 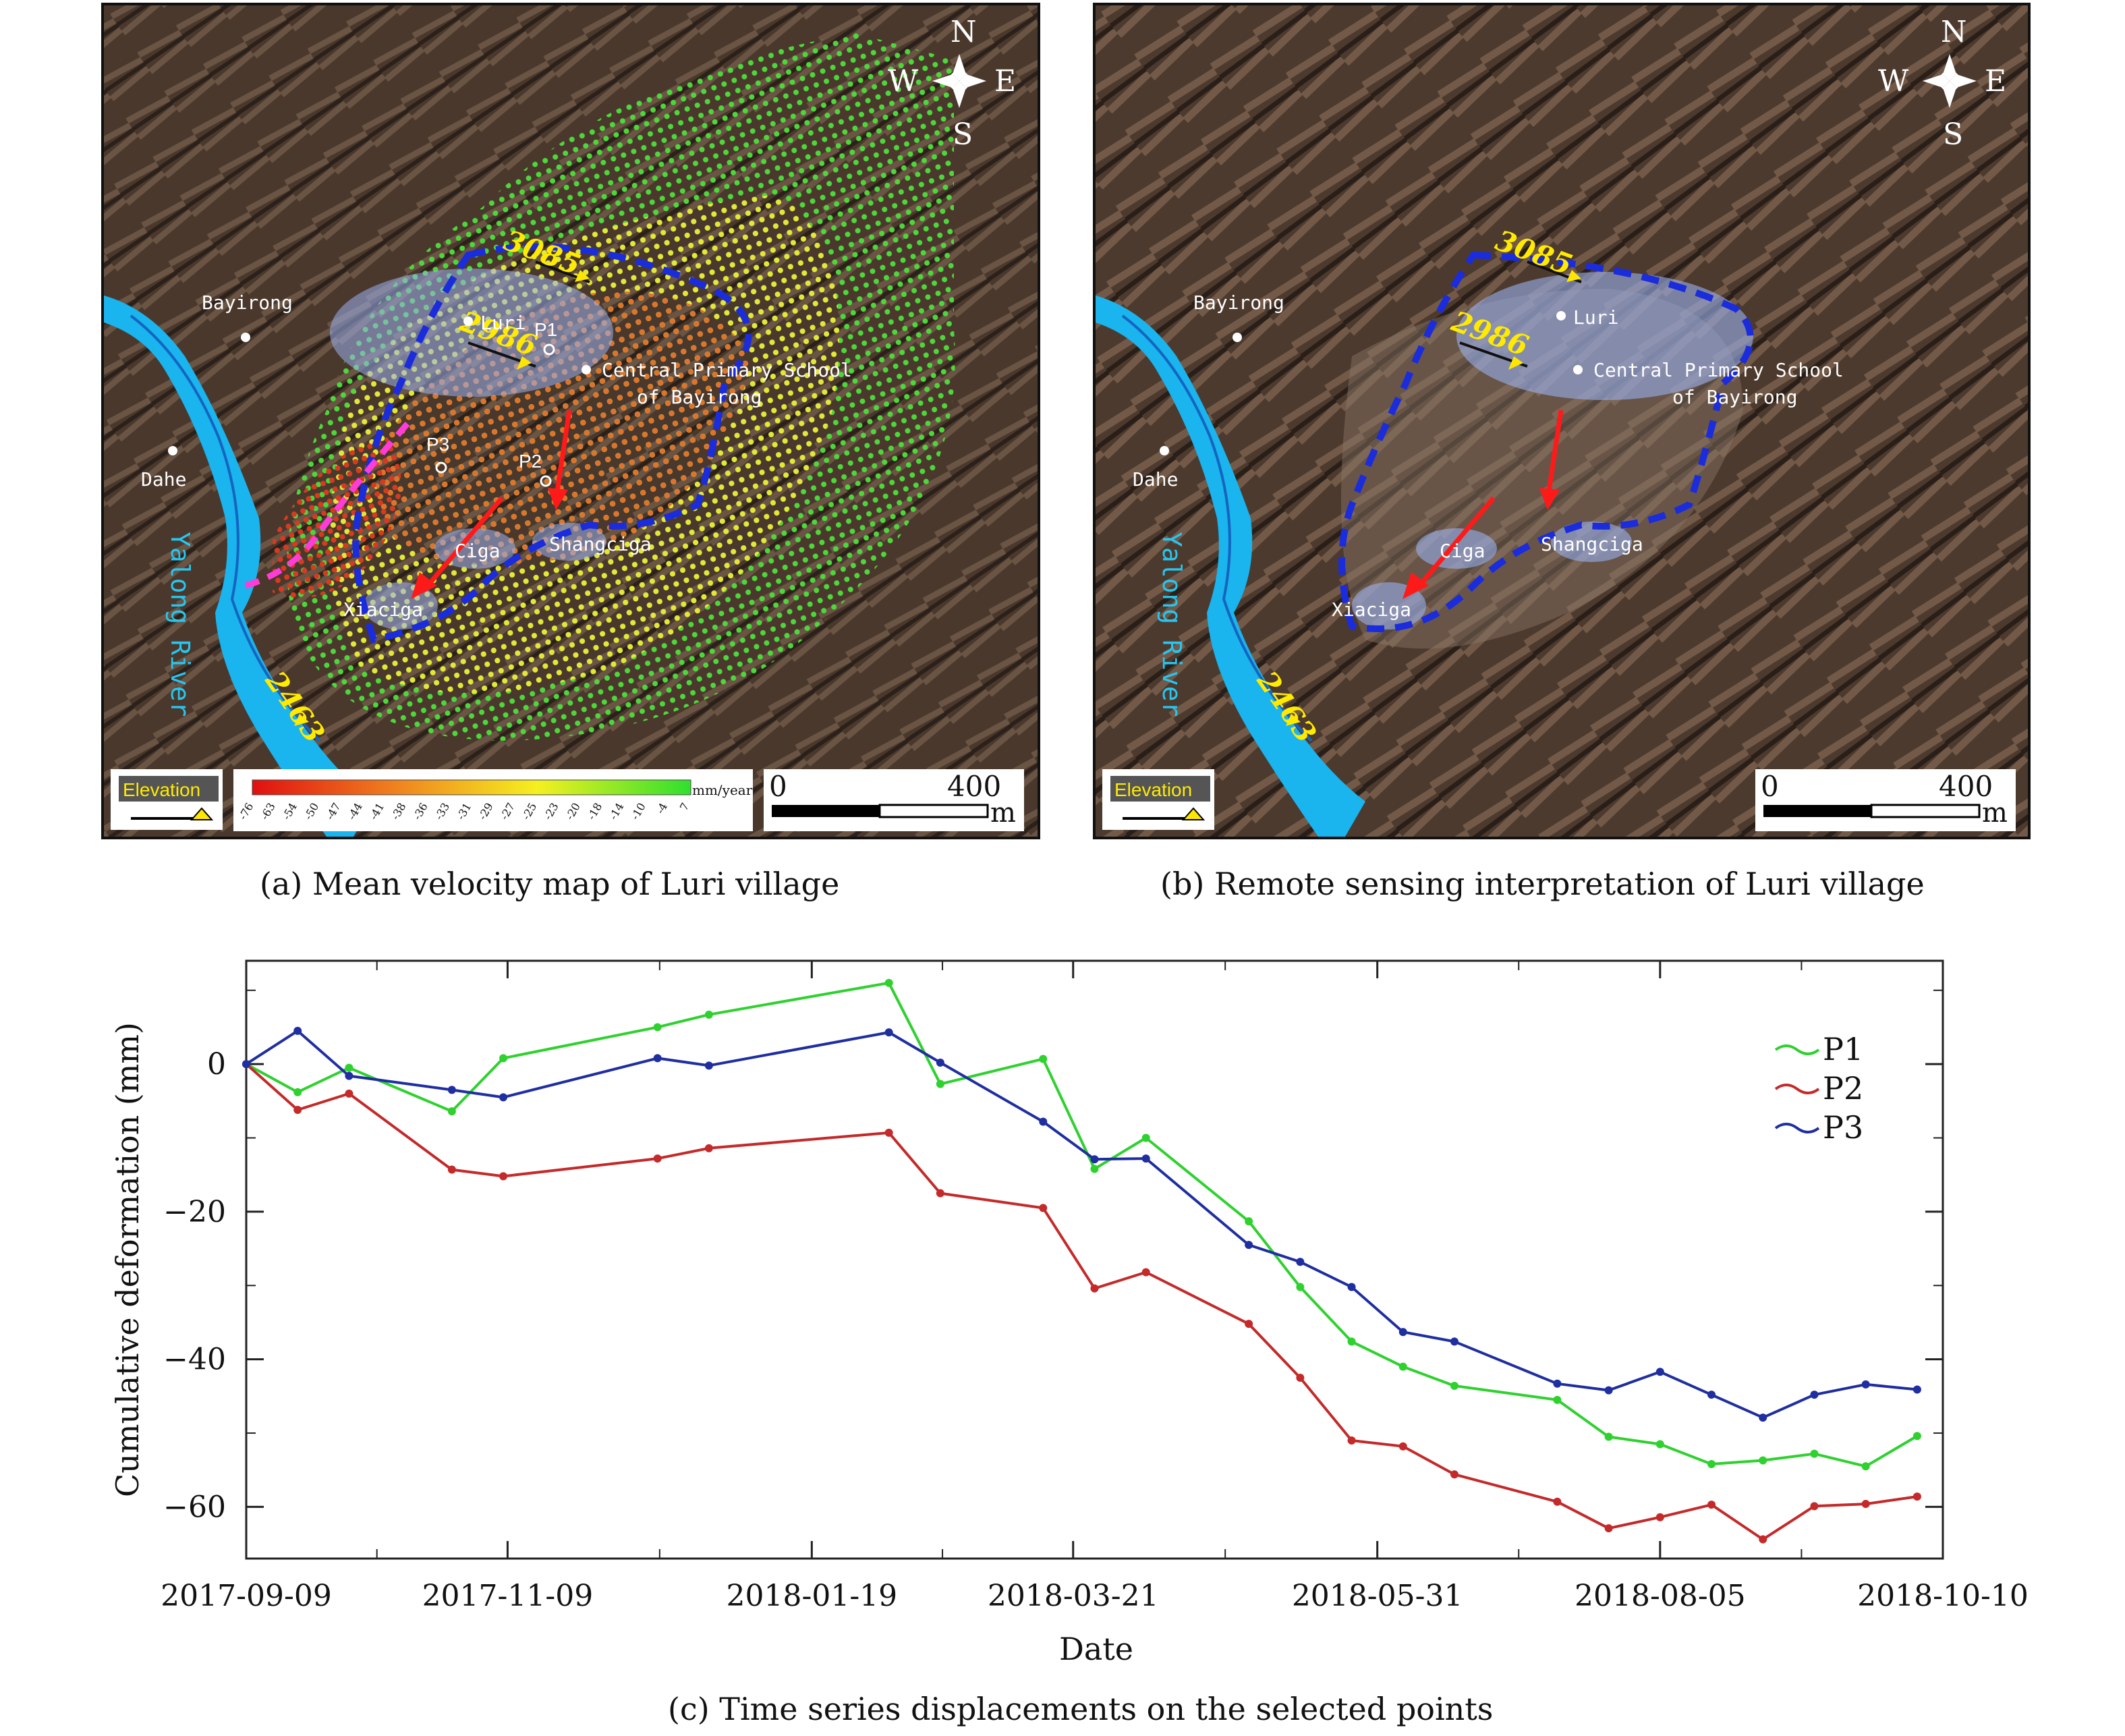 What do you see at coordinates (1463, 551) in the screenshot?
I see `ciga-label: Ciga` at bounding box center [1463, 551].